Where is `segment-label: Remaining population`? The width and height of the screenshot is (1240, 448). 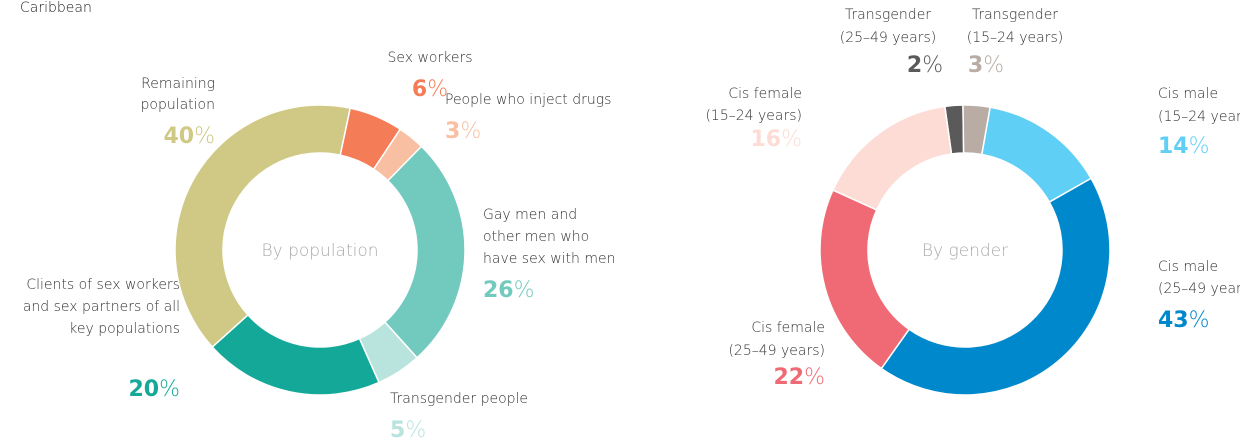 segment-label: Remaining population is located at coordinates (178, 94).